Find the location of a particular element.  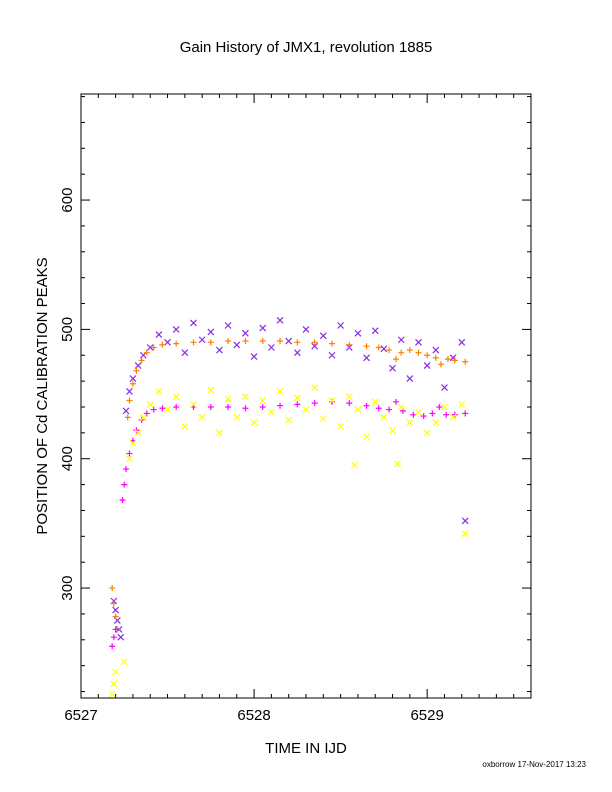

x-tick-label: 6529 is located at coordinates (426, 715).